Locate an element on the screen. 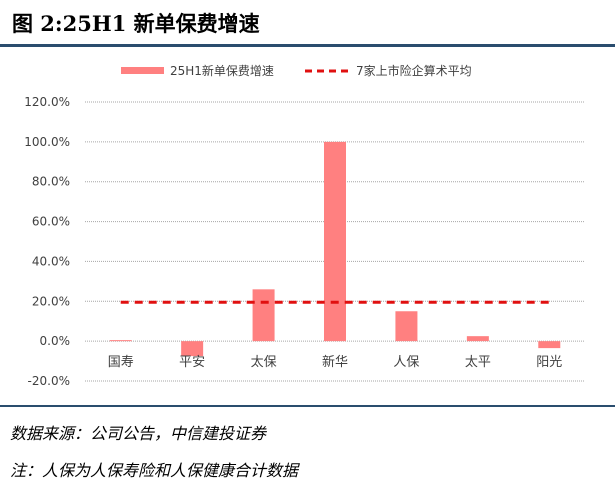 This screenshot has height=489, width=615. x-tick-label: 太保 is located at coordinates (264, 362).